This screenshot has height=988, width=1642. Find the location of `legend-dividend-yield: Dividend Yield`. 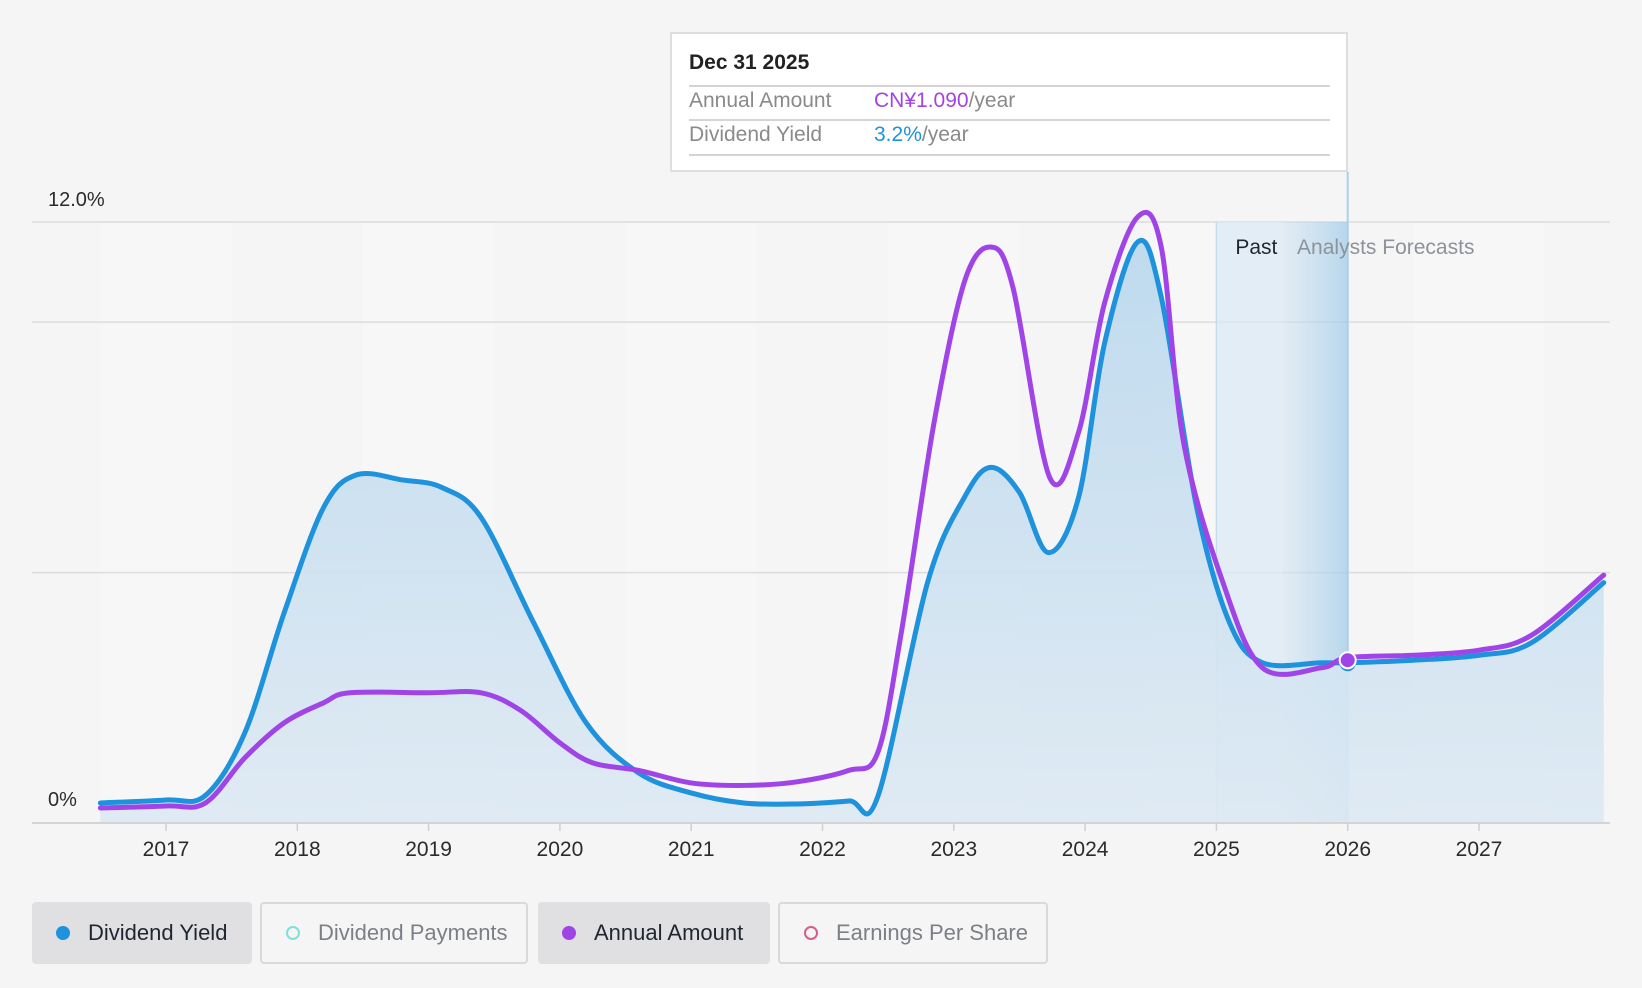

legend-dividend-yield: Dividend Yield is located at coordinates (142, 933).